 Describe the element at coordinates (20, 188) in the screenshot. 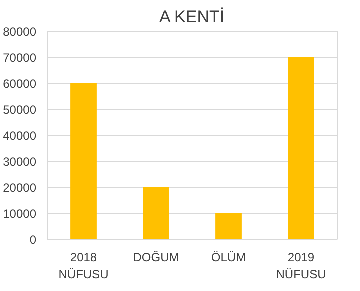

I see `y-tick-label: 20000` at that location.